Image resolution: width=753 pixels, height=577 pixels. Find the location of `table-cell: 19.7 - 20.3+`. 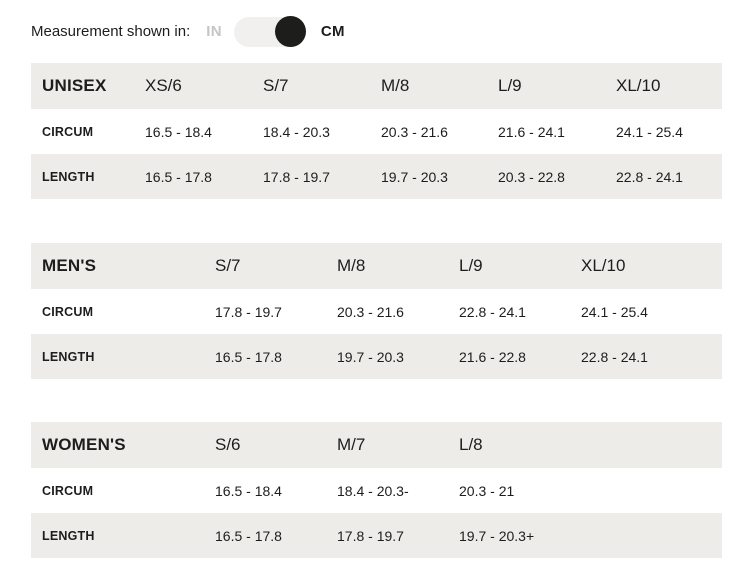

table-cell: 19.7 - 20.3+ is located at coordinates (497, 535).